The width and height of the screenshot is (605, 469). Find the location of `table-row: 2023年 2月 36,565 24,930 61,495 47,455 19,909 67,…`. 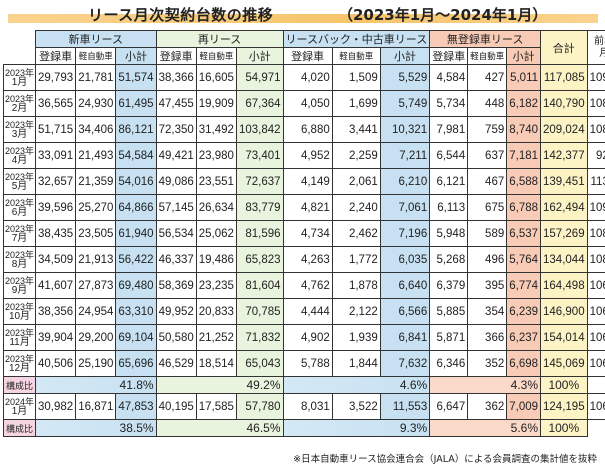

table-row: 2023年 2月 36,565 24,930 61,495 47,455 19,909 67,… is located at coordinates (303, 103).